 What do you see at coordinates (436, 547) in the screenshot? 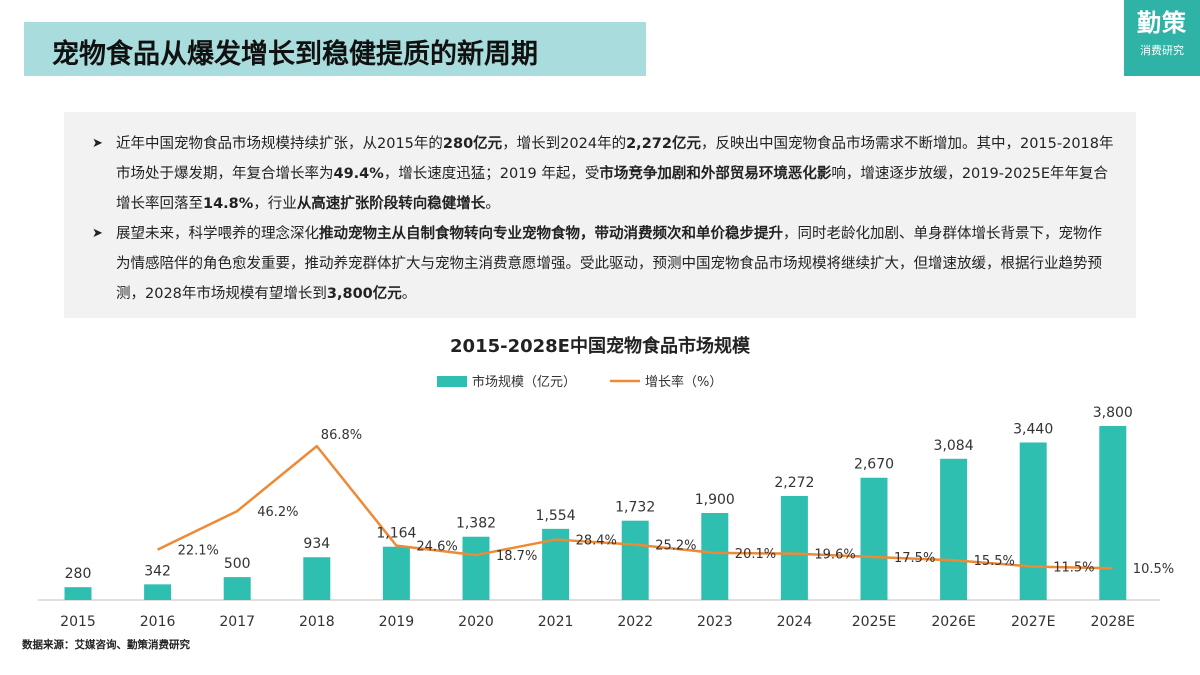
I see `rate-label-2019: 24.6%` at bounding box center [436, 547].